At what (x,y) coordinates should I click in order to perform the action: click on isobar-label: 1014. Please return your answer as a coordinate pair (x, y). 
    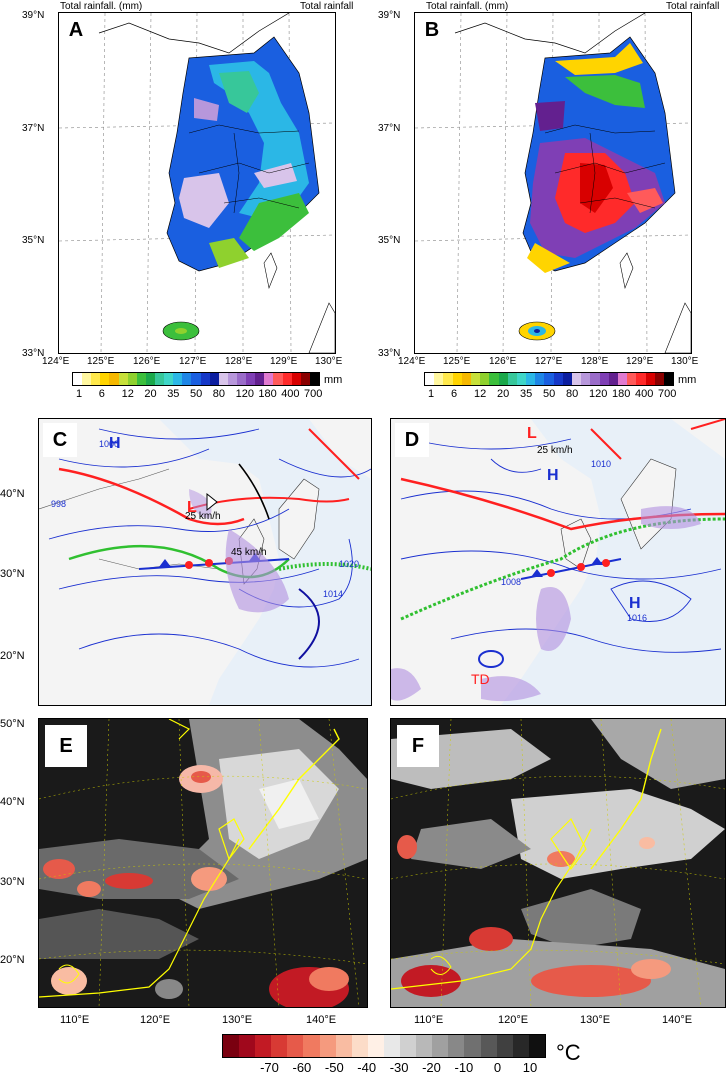
    Looking at the image, I should click on (333, 594).